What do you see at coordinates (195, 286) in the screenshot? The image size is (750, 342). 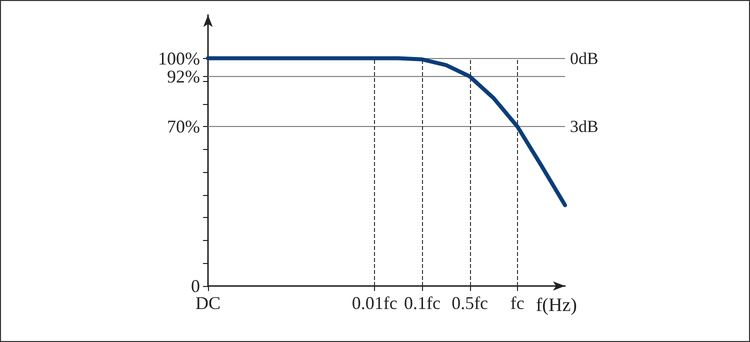 I see `y-tick-label: 0` at bounding box center [195, 286].